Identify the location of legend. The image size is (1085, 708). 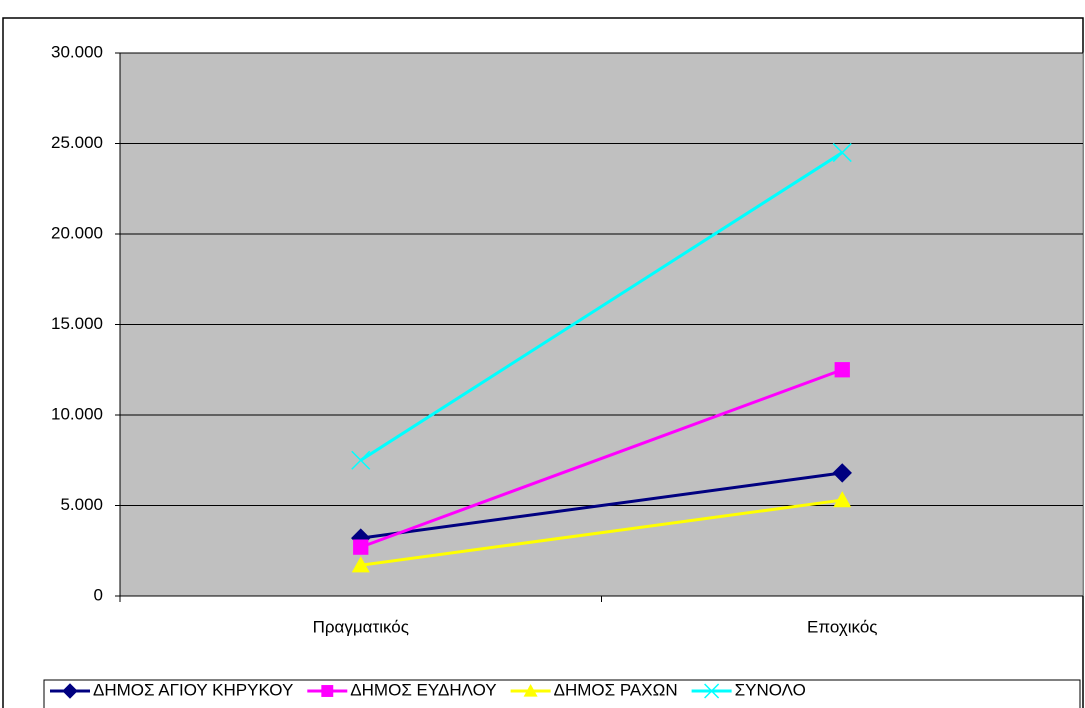
(562, 693).